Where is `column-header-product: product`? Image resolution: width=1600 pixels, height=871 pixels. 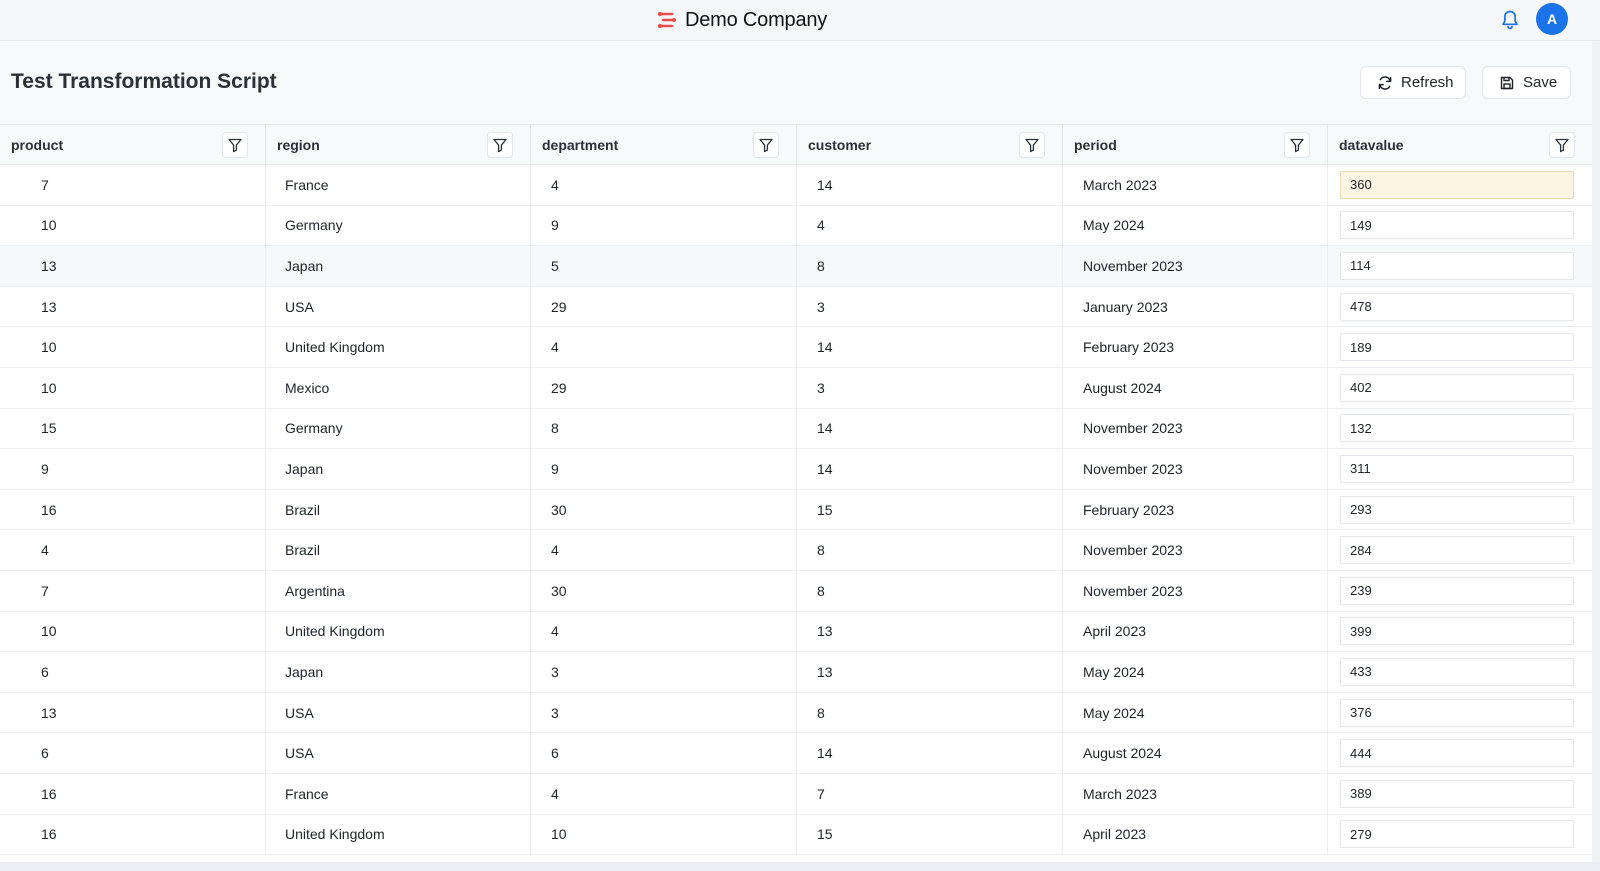
column-header-product: product is located at coordinates (133, 145).